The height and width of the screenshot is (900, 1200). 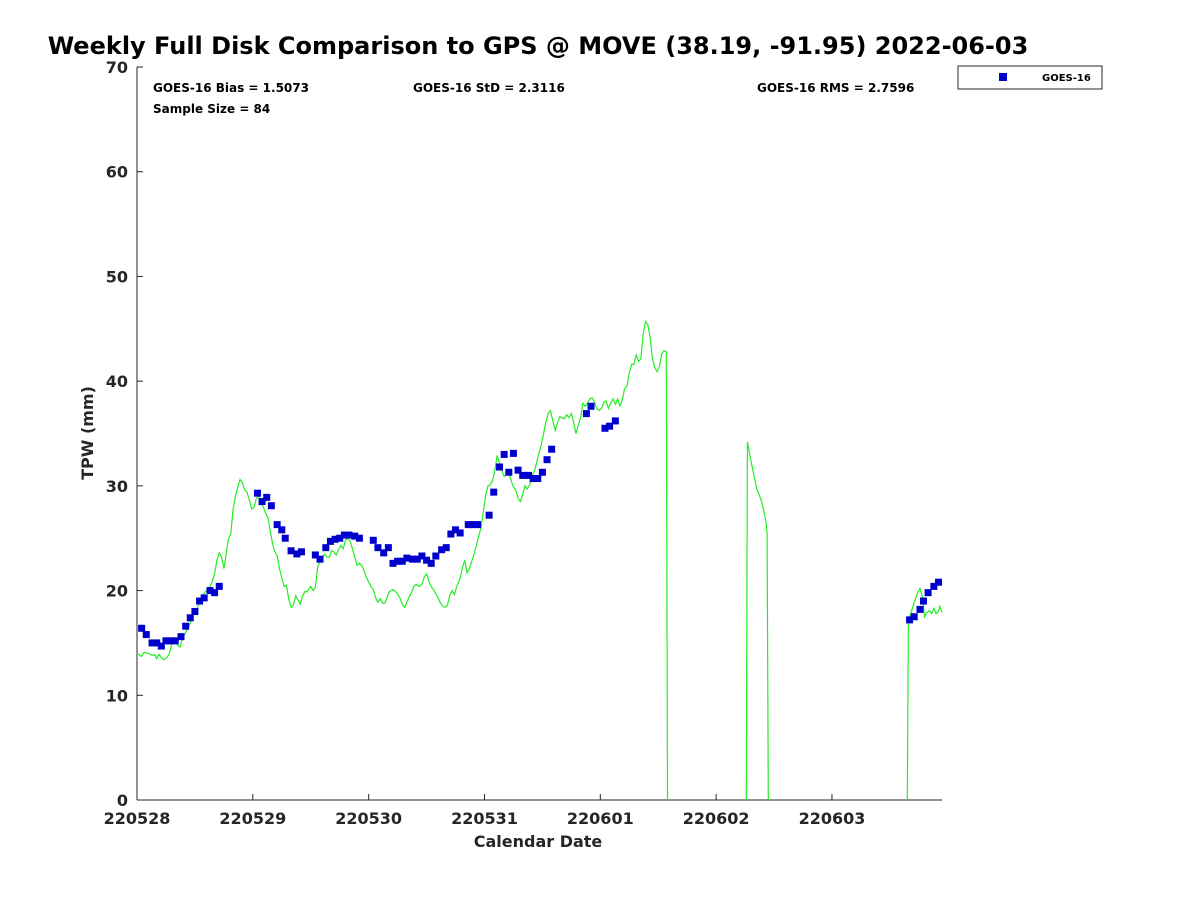 I want to click on y-tick-label: 20, so click(x=117, y=591).